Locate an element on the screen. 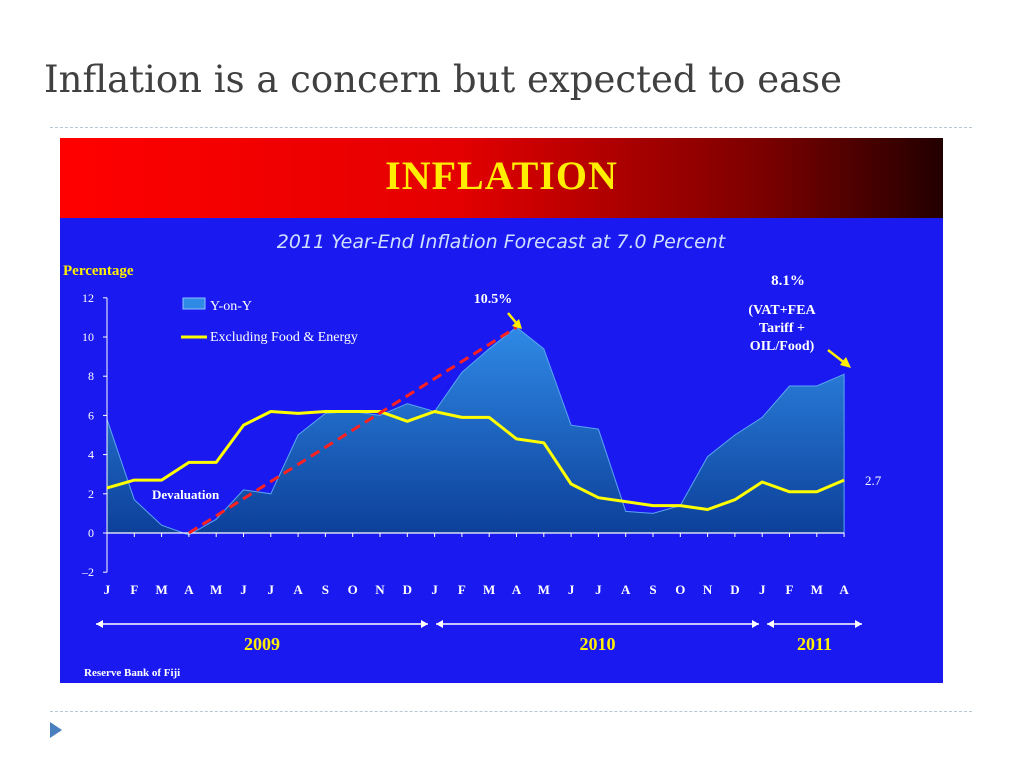  peak-arrow-head-icon is located at coordinates (517, 324).